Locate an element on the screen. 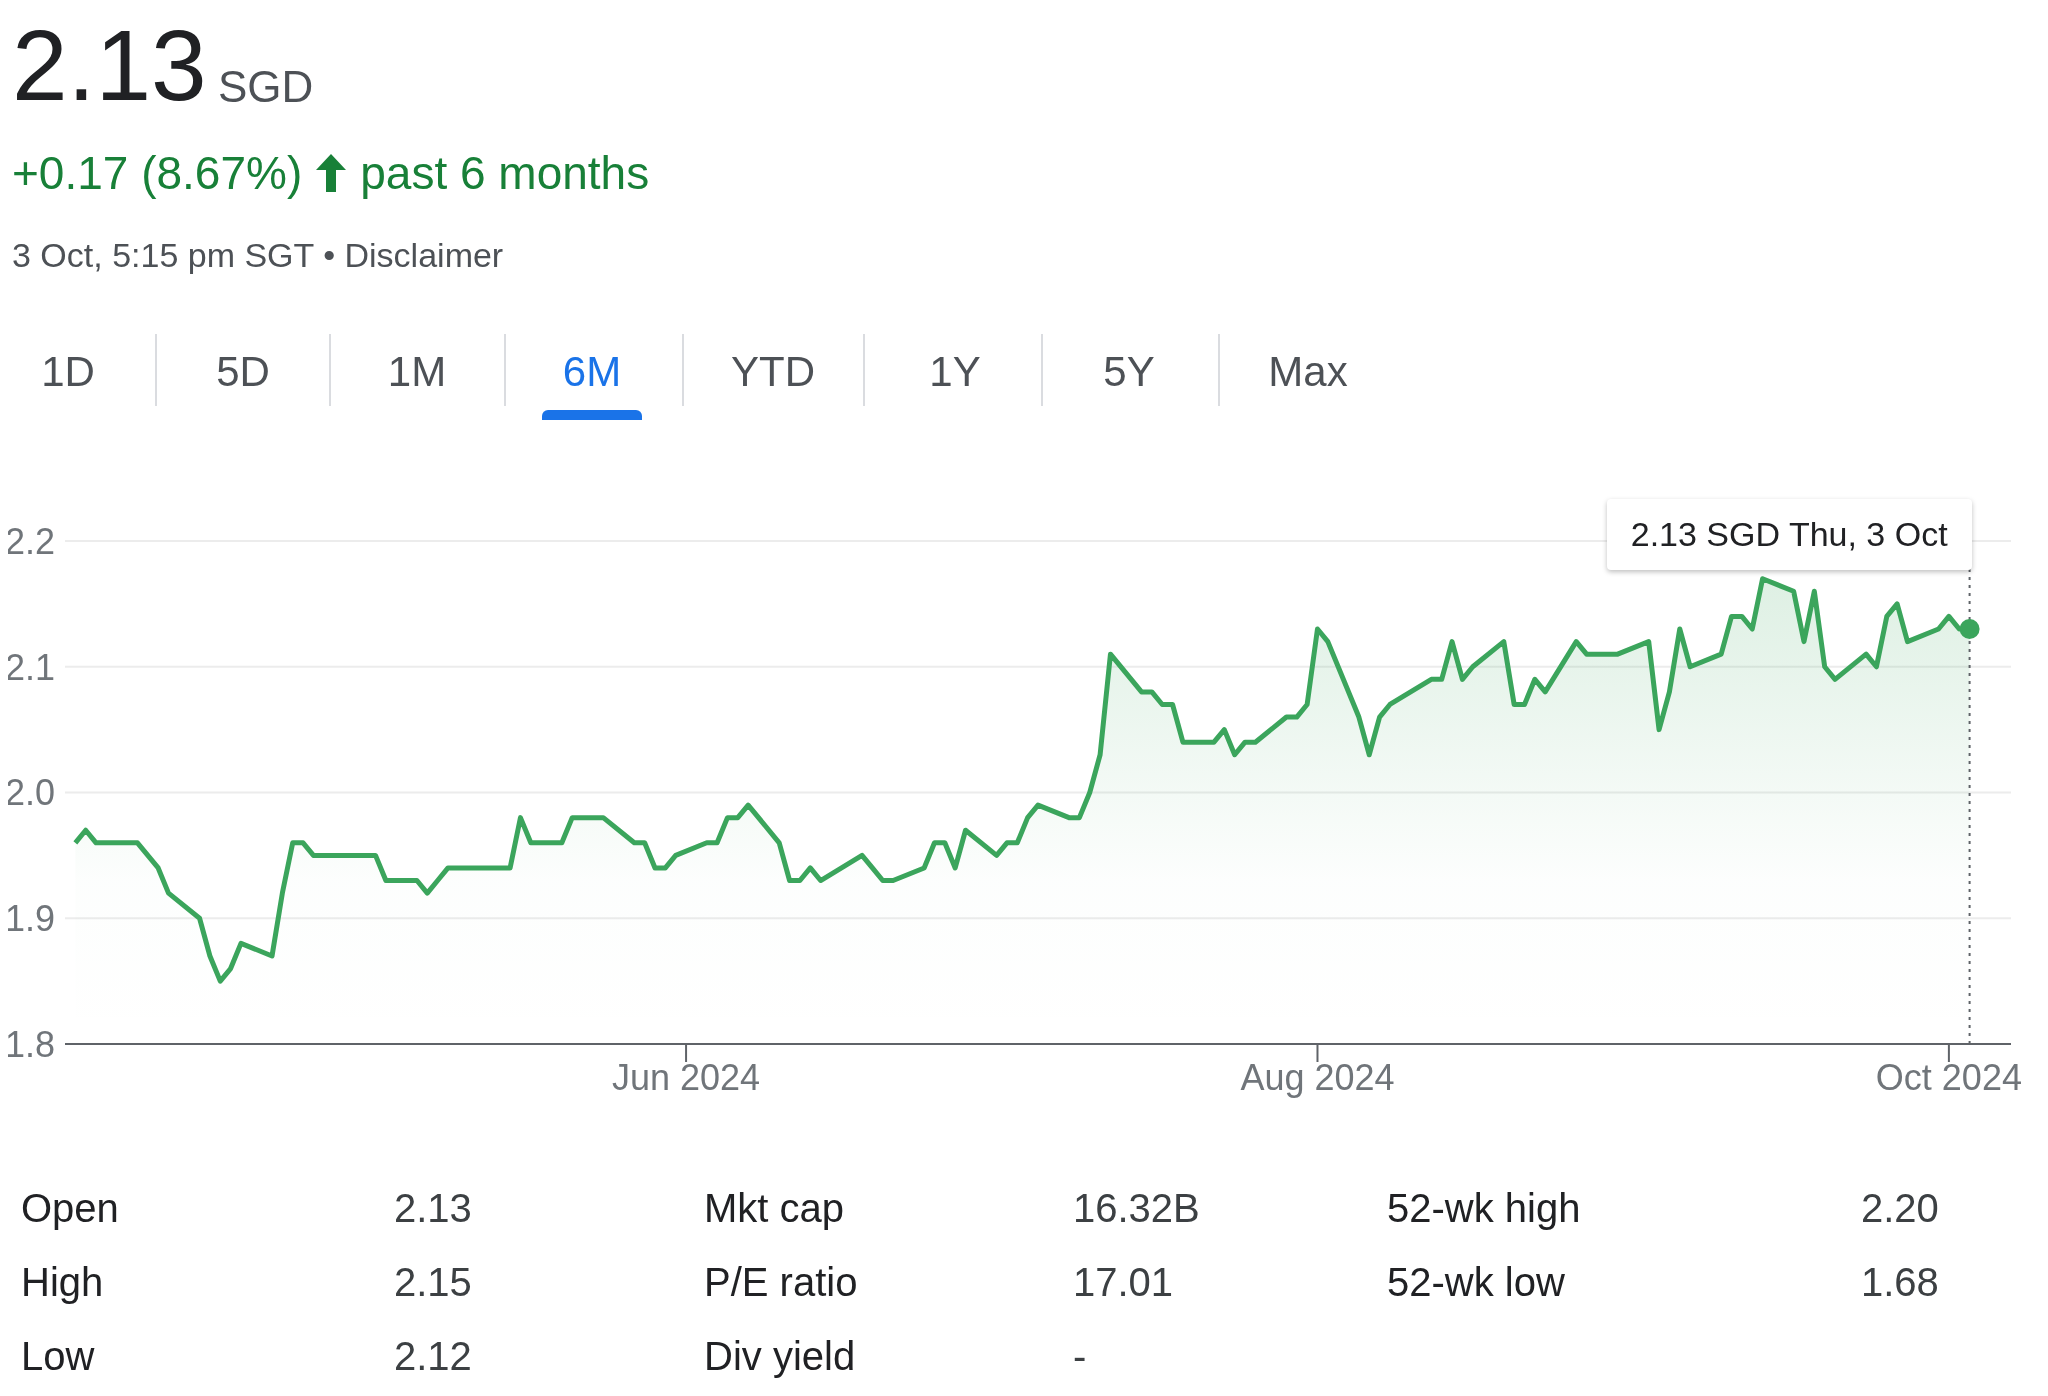 This screenshot has height=1396, width=2048. text: Div yield is located at coordinates (780, 1356).